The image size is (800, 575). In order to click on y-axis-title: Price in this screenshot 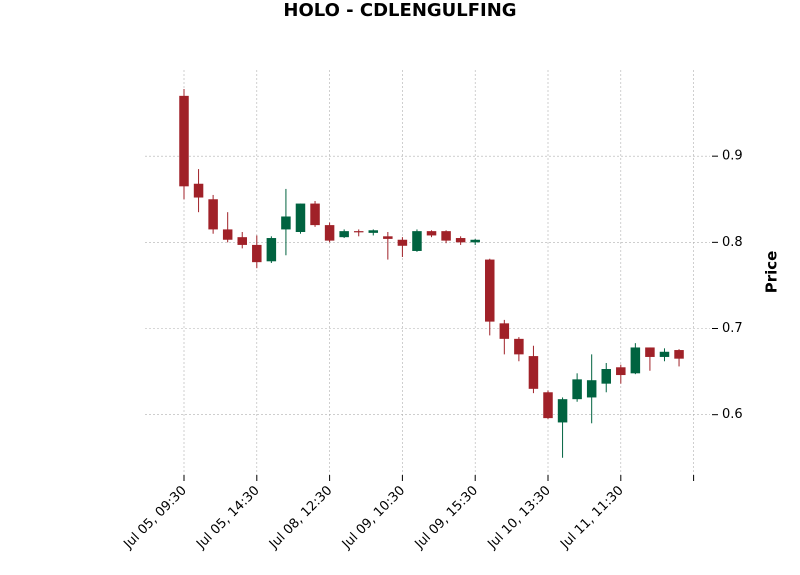, I will do `click(772, 272)`.